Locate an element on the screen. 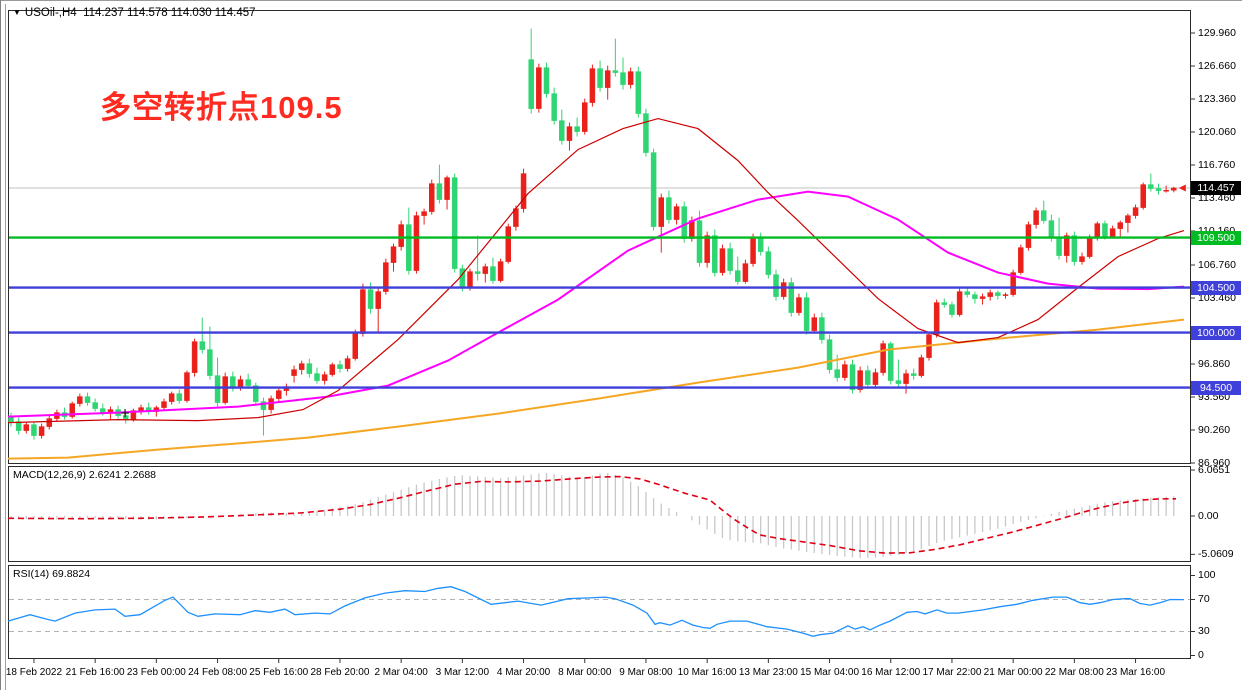  date-axis-label: 23 Mar 16:00 is located at coordinates (1136, 672).